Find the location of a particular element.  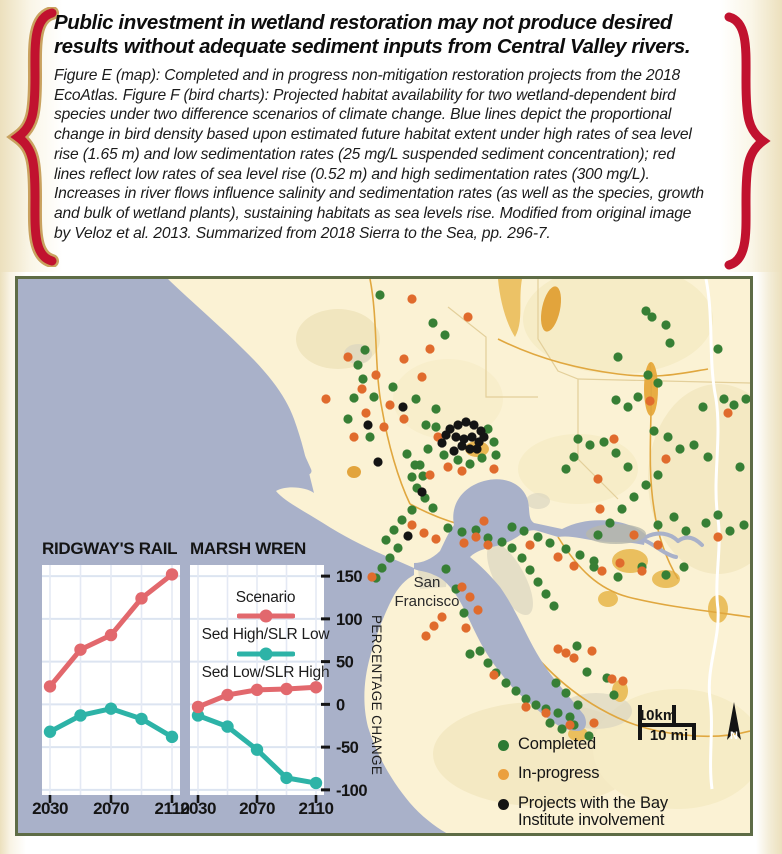

sed-low-slr-high-marker is located at coordinates (265, 654).